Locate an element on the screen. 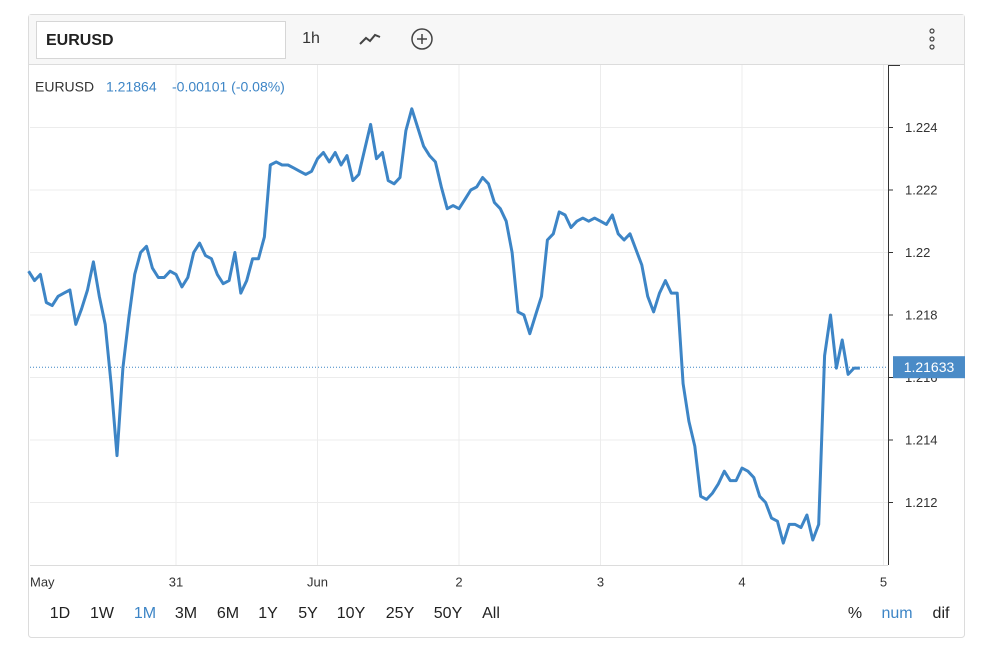 The width and height of the screenshot is (981, 669). range-button: 6M is located at coordinates (228, 613).